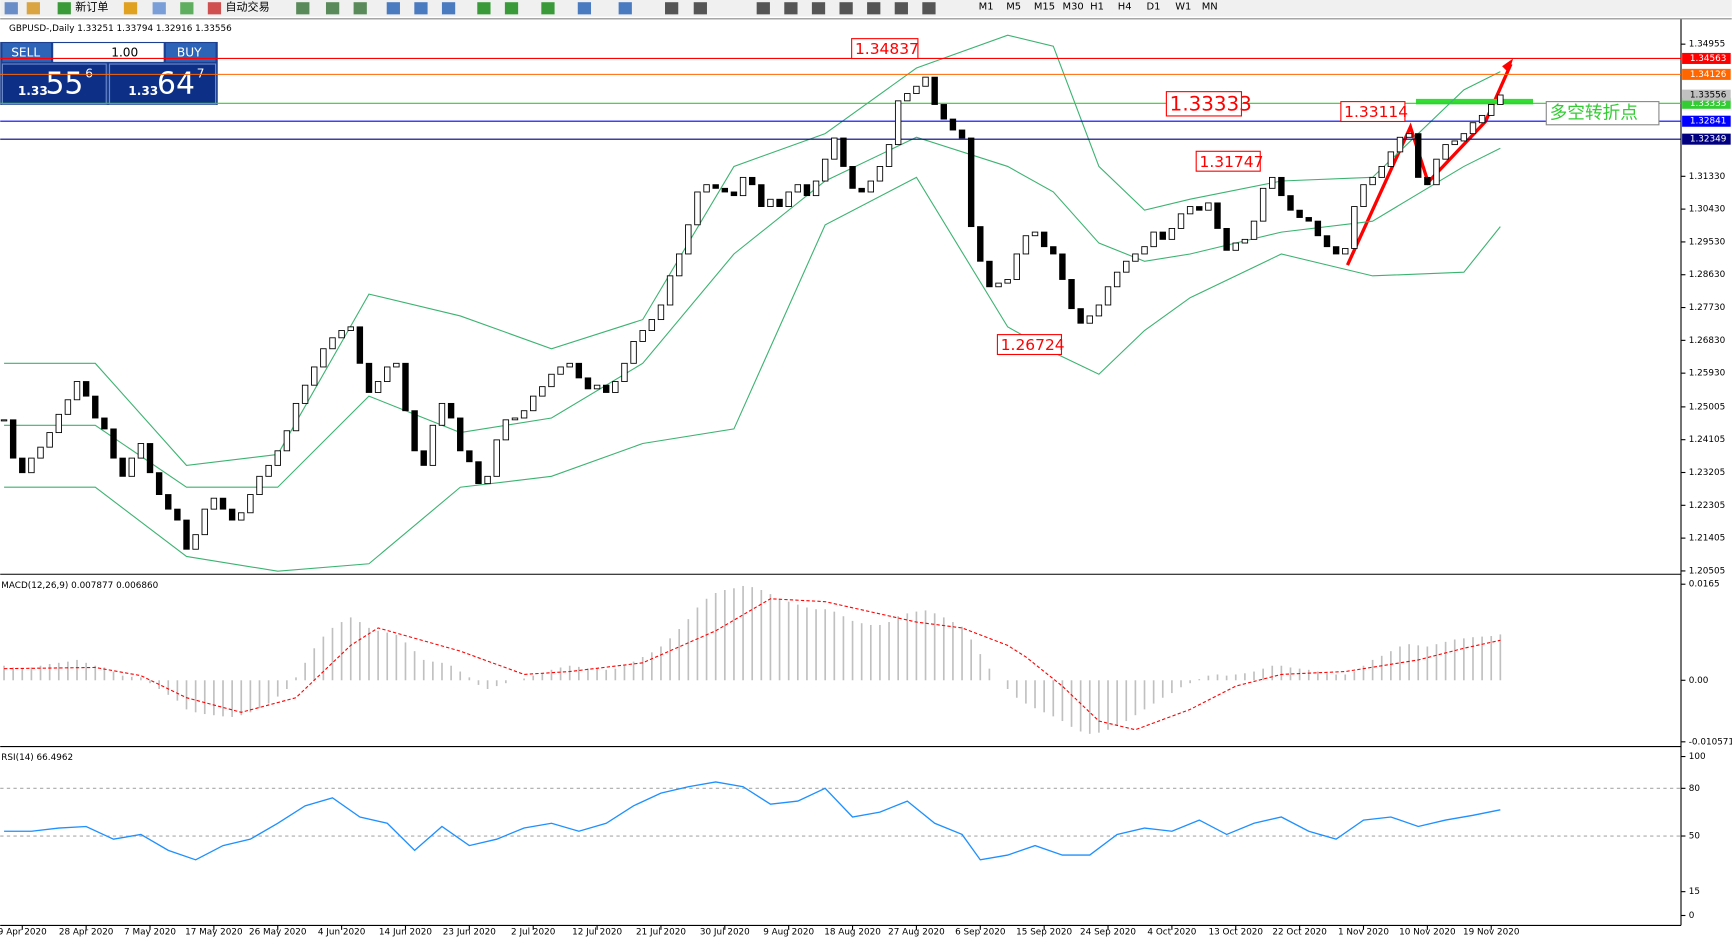  I want to click on x-tick-label: 6 Sep 2020, so click(980, 933).